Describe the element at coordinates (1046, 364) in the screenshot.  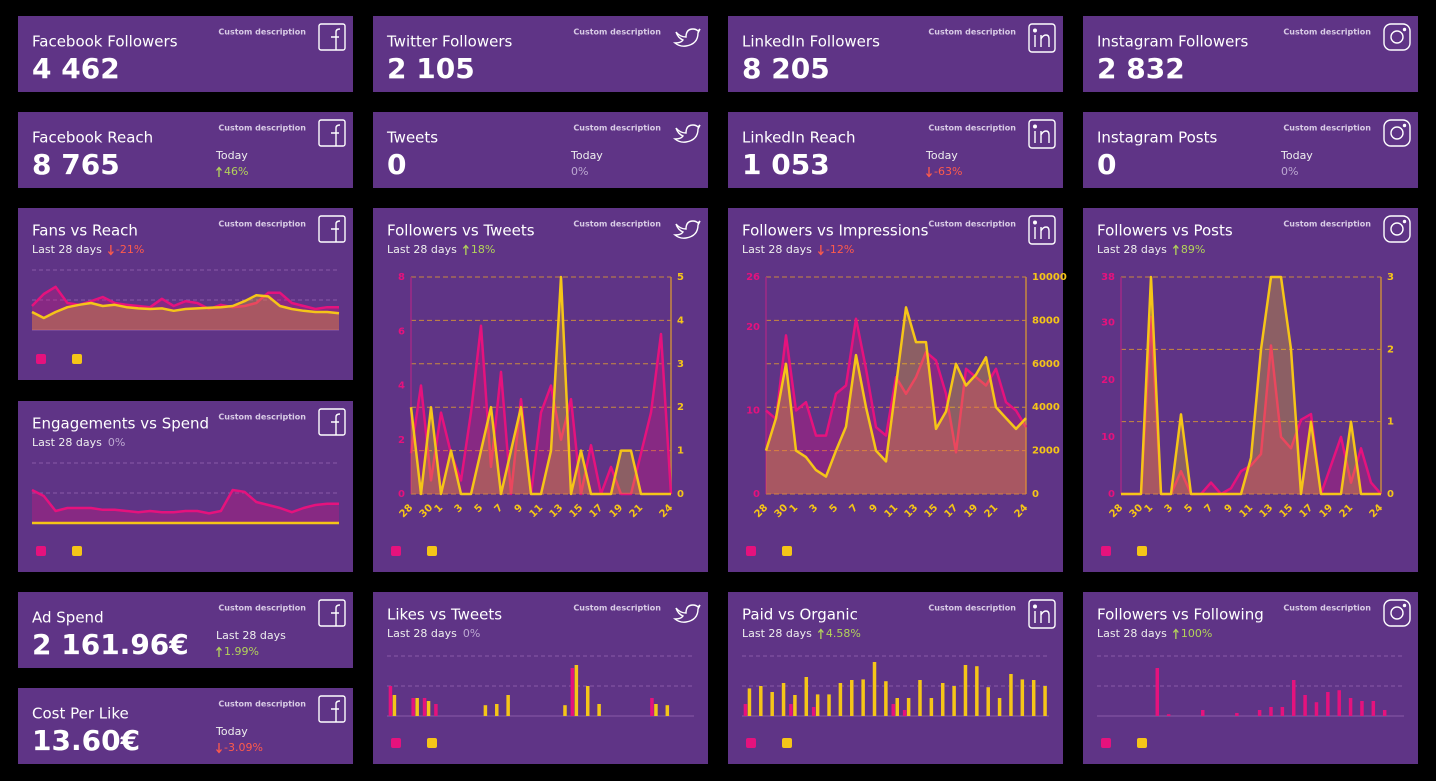
I see `y2-tick-label: 6000` at that location.